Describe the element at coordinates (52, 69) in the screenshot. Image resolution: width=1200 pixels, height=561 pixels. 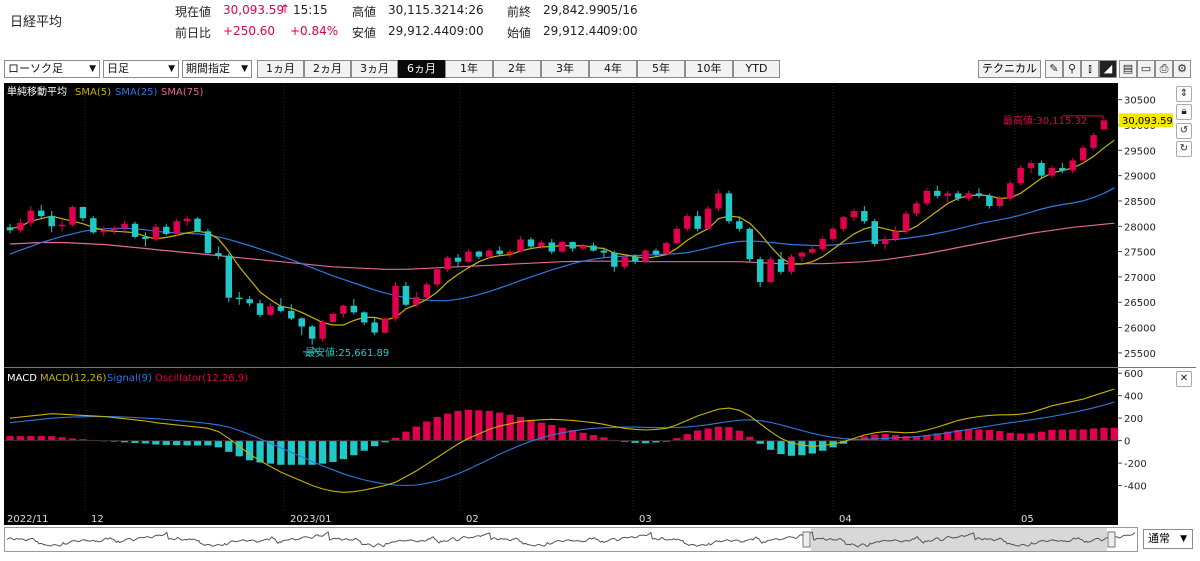
I see `chart-type-select: ローソク足 ▼` at that location.